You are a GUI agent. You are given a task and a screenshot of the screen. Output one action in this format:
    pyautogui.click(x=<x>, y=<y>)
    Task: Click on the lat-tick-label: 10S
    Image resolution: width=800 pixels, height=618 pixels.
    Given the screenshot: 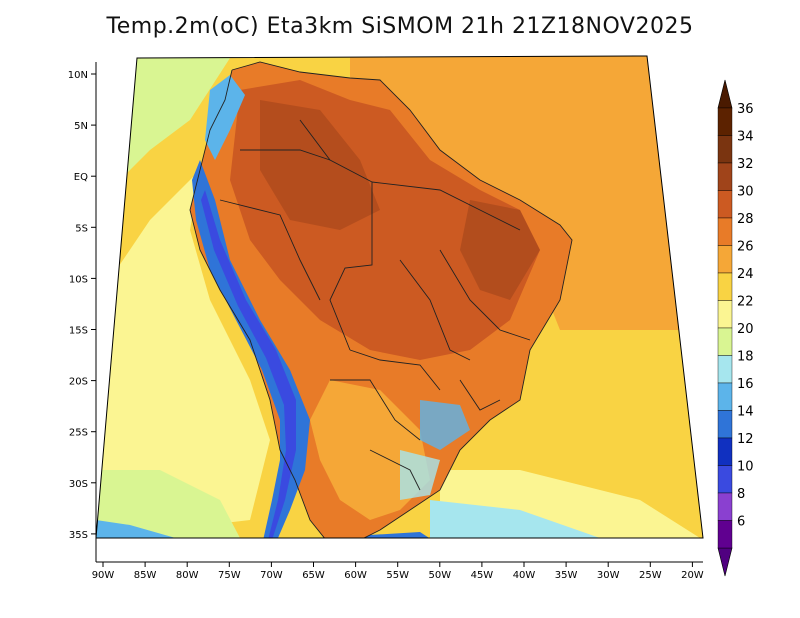 What is the action you would take?
    pyautogui.click(x=78, y=279)
    